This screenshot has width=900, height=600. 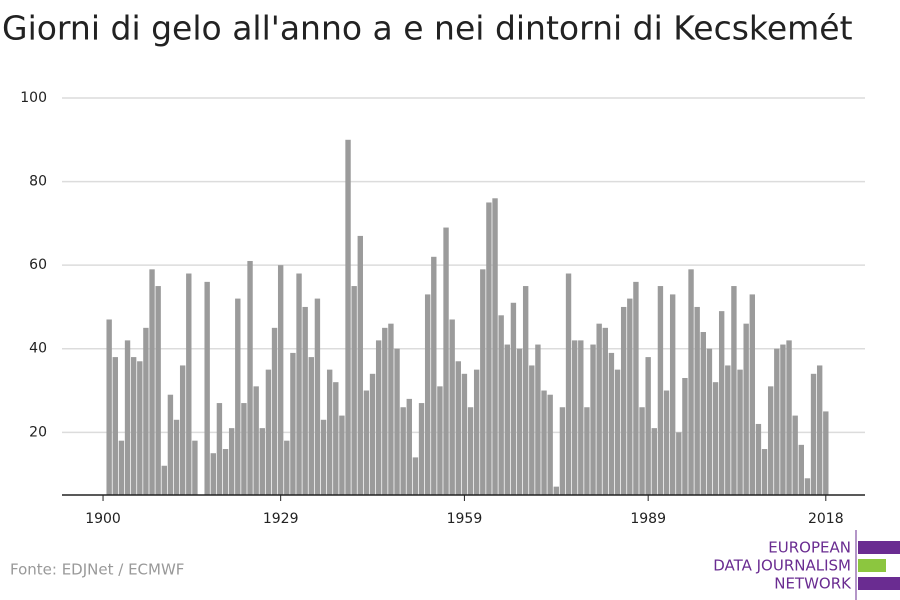 I want to click on x-tick-label: 1959, so click(x=465, y=519).